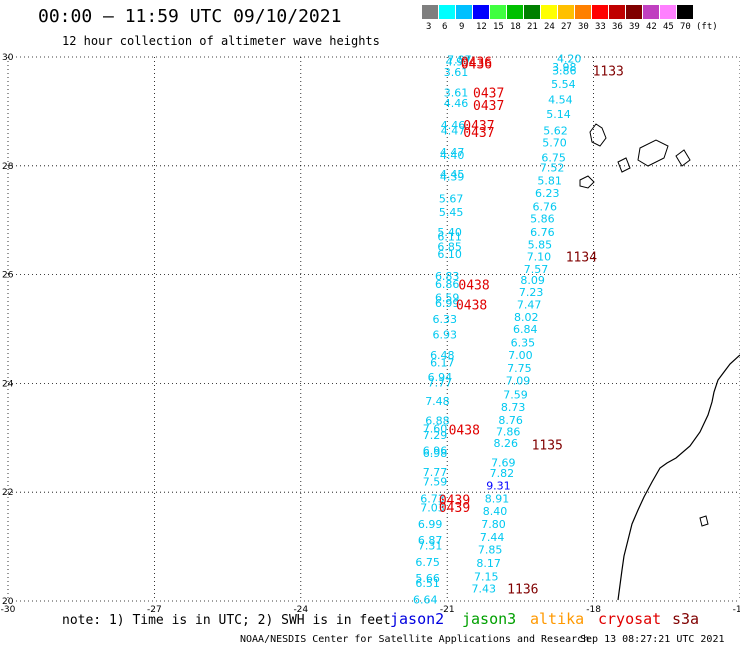  I want to click on lon-tick-label: -15, so click(736, 610).